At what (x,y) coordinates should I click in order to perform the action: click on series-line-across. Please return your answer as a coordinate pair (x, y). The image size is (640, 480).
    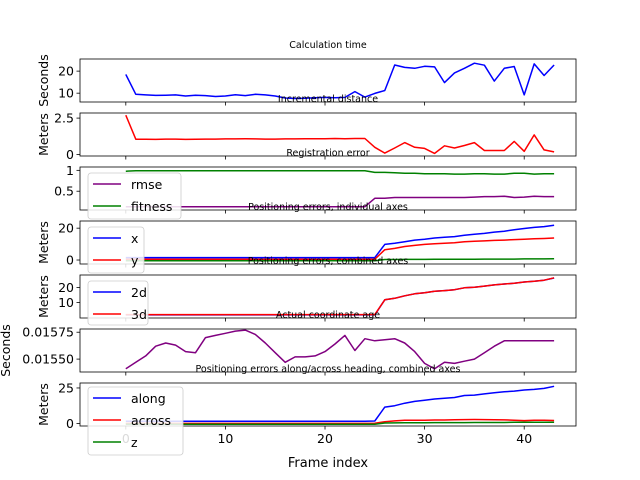
    Looking at the image, I should click on (340, 421).